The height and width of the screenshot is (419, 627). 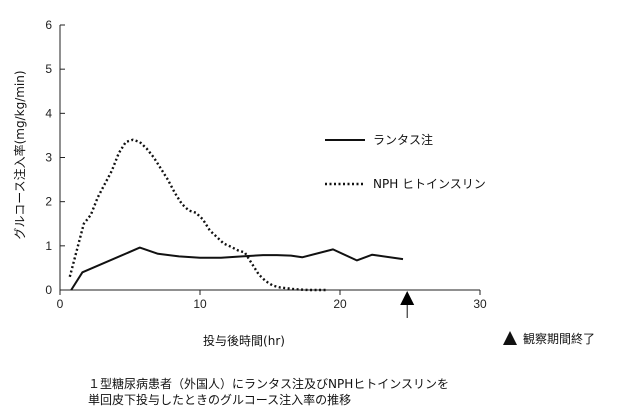 I want to click on y-tick-label: 0, so click(x=48, y=290).